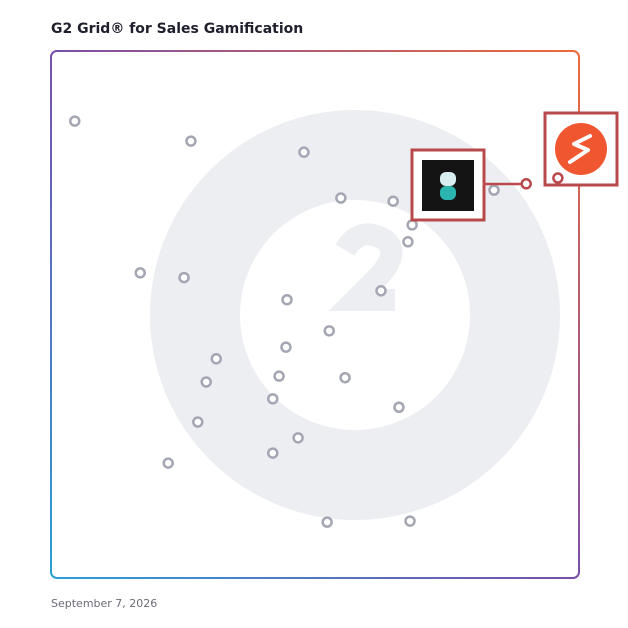 The height and width of the screenshot is (628, 628). I want to click on date: September 7, 2026, so click(104, 603).